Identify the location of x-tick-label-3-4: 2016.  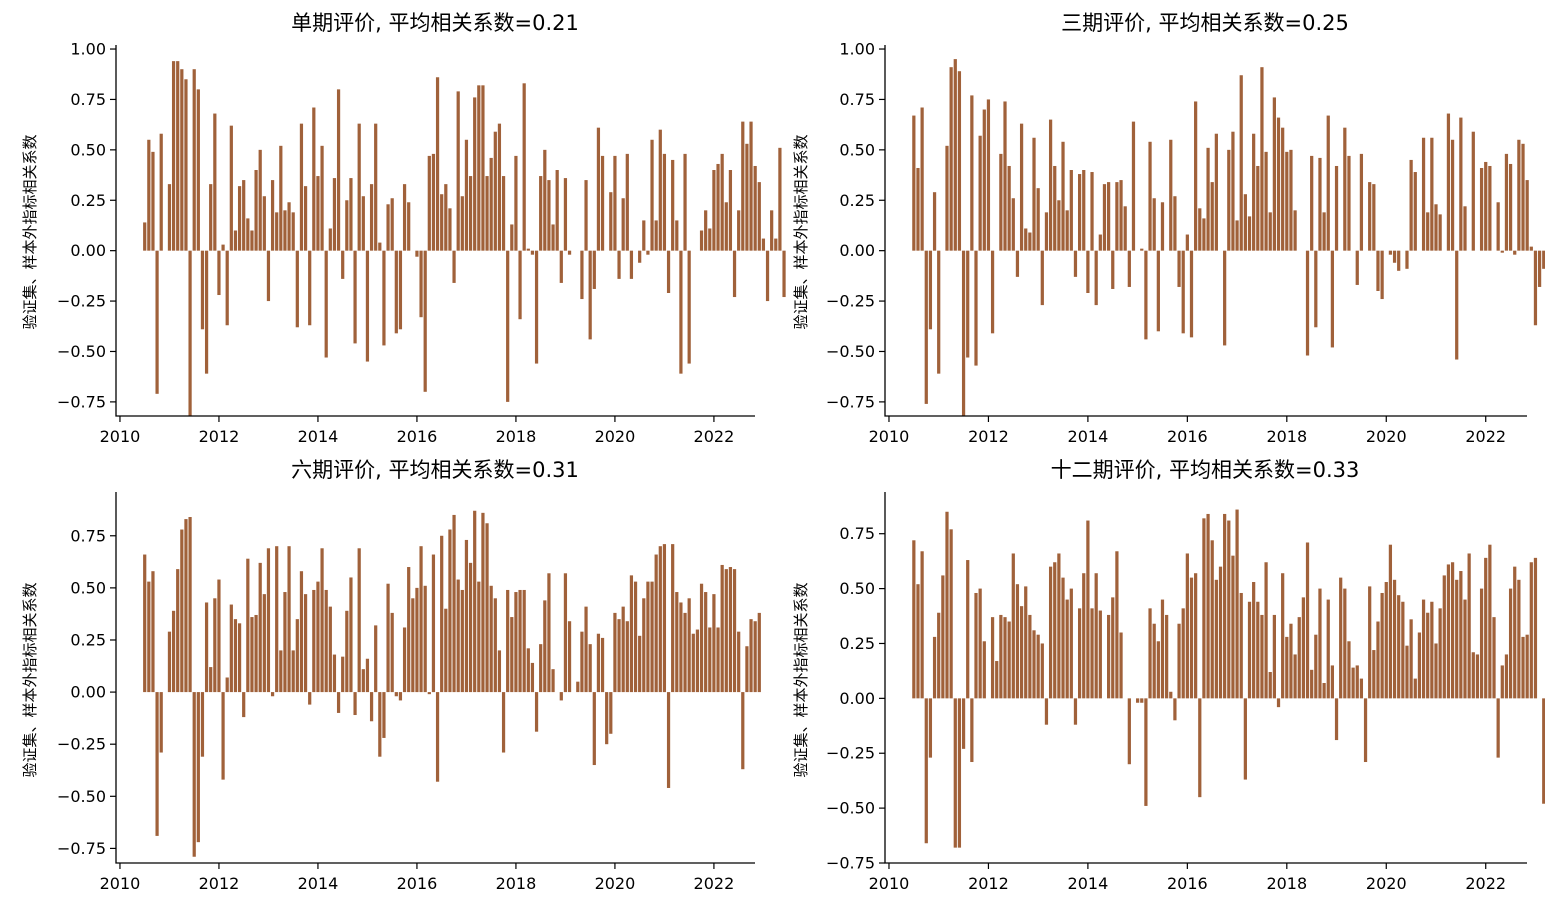
(417, 883).